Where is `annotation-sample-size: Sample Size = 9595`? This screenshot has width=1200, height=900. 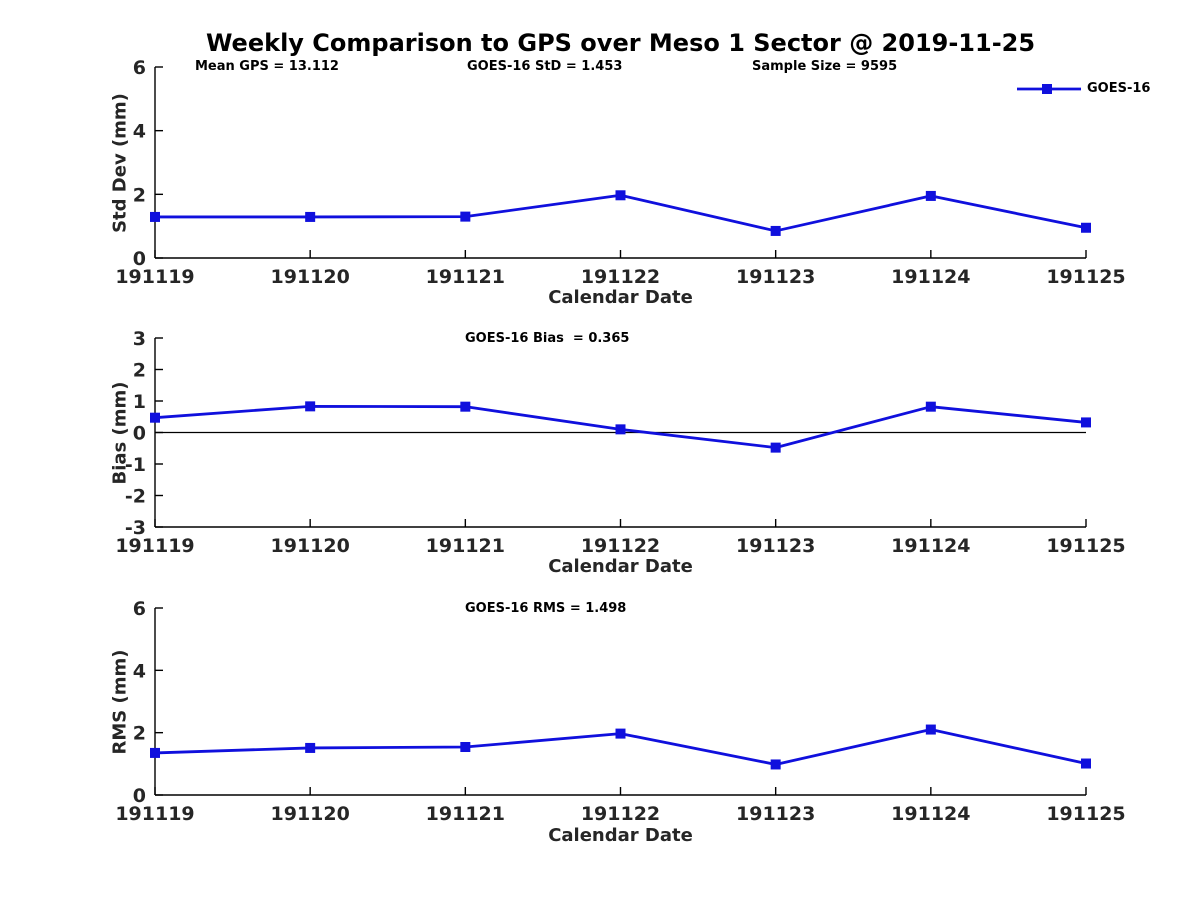
annotation-sample-size: Sample Size = 9595 is located at coordinates (825, 66).